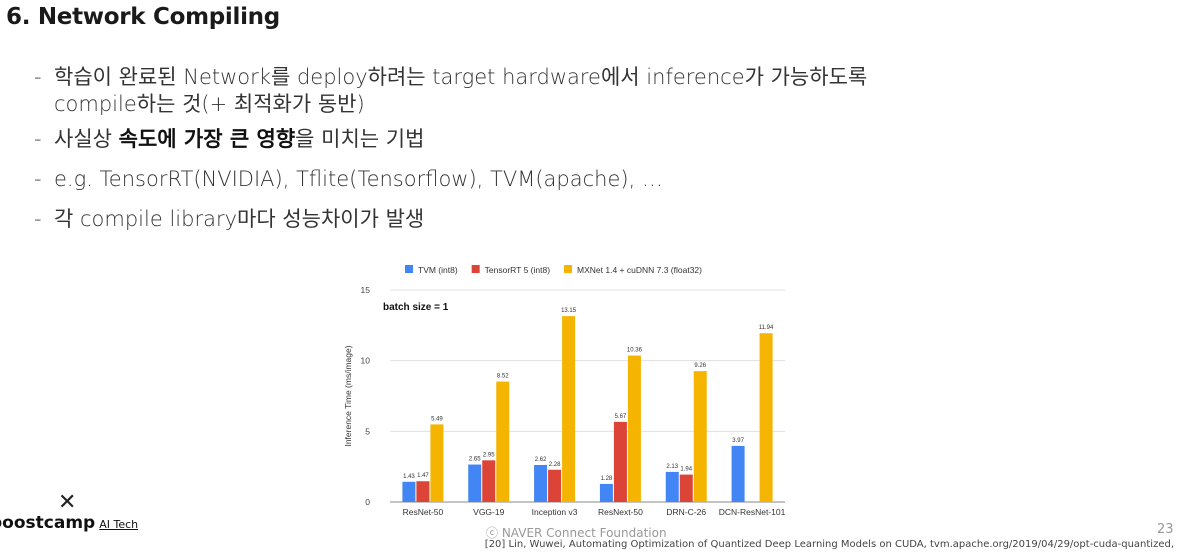 The image size is (1182, 555). What do you see at coordinates (576, 533) in the screenshot?
I see `copyright-text: ⓒ NAVER Connect Foundation` at bounding box center [576, 533].